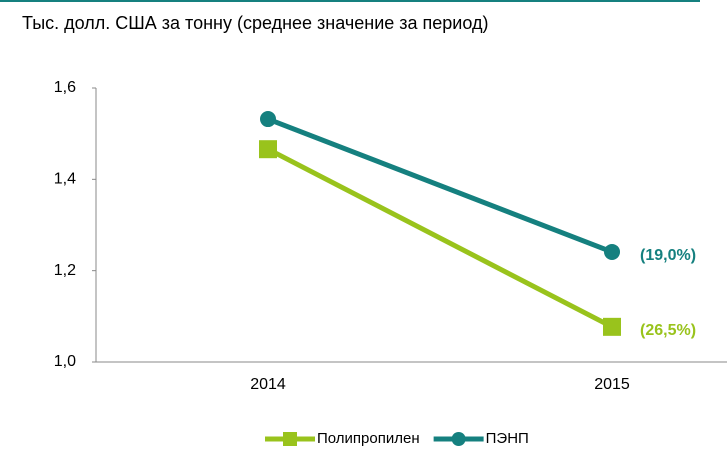 This screenshot has width=727, height=449. Describe the element at coordinates (507, 438) in the screenshot. I see `legend-label: ПЭНП` at that location.